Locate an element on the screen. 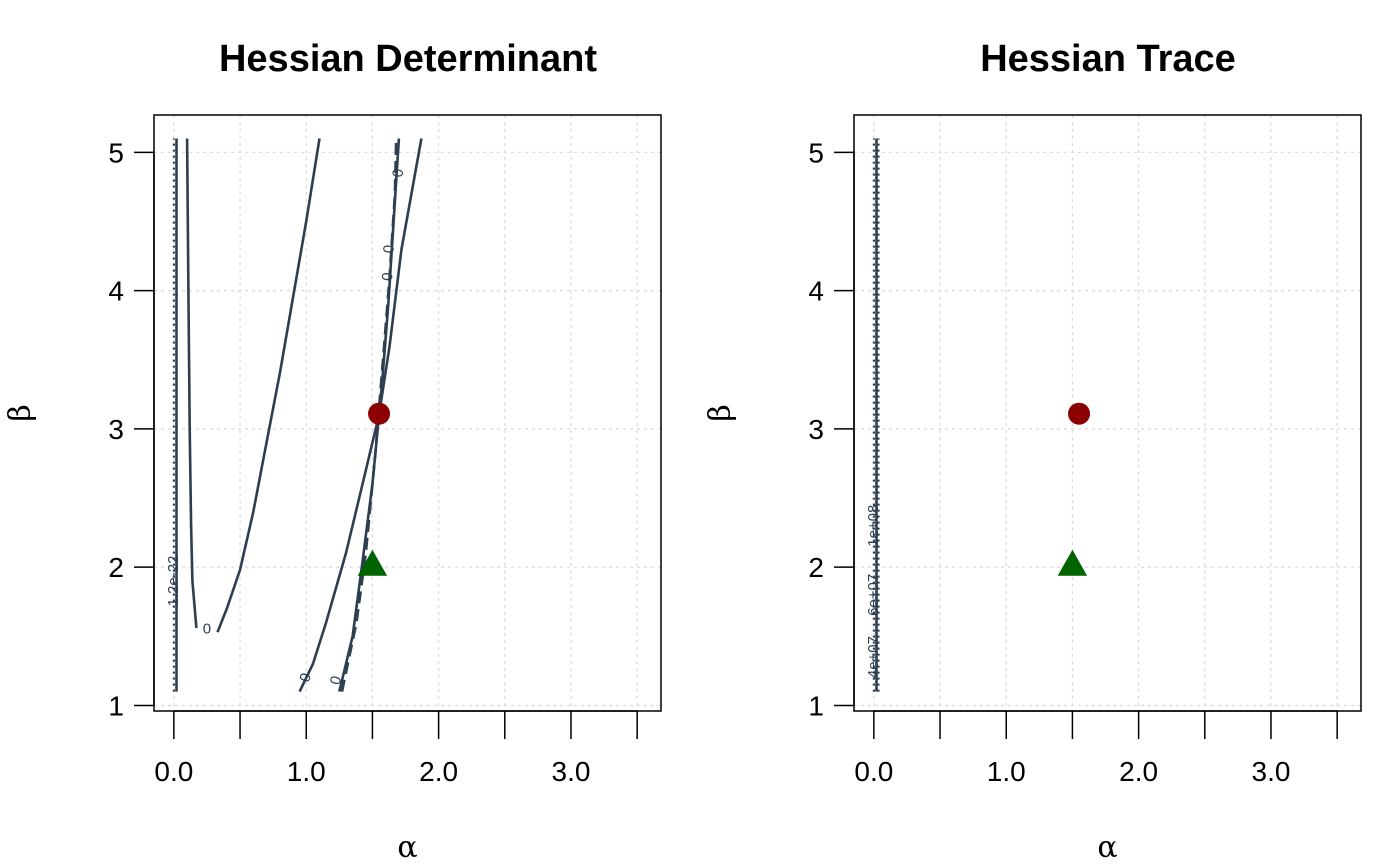 Image resolution: width=1400 pixels, height=866 pixels. contour-label: 6e+07 is located at coordinates (873, 595).